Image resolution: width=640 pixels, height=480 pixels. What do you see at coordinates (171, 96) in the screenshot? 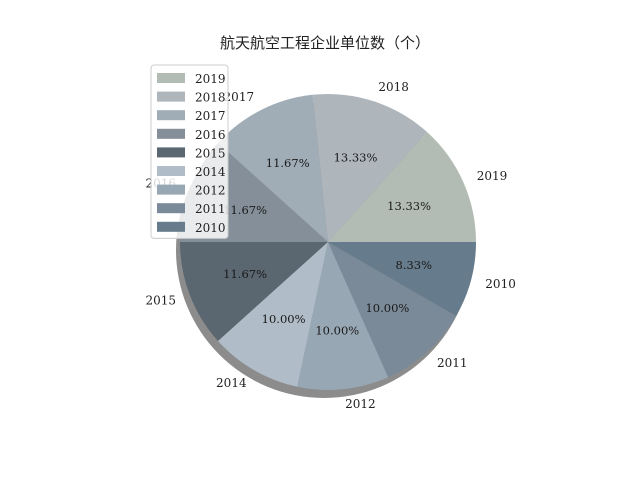
I see `legend-swatch-2018` at bounding box center [171, 96].